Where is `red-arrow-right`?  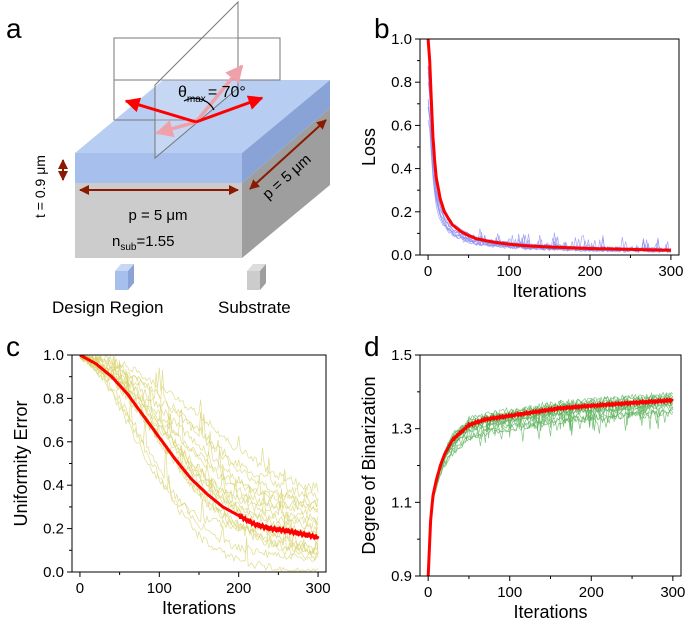 red-arrow-right is located at coordinates (229, 109).